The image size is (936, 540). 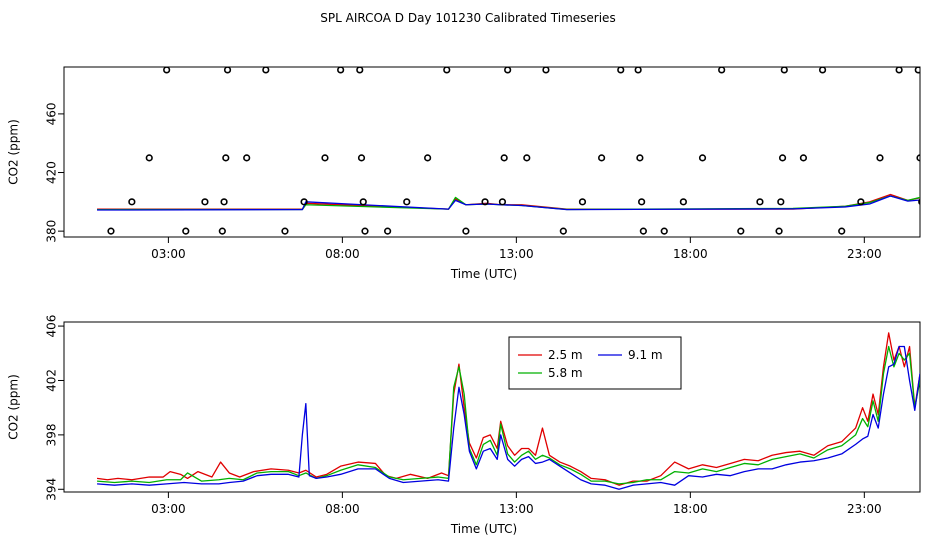 I want to click on series-line-5-8-m, so click(x=508, y=203).